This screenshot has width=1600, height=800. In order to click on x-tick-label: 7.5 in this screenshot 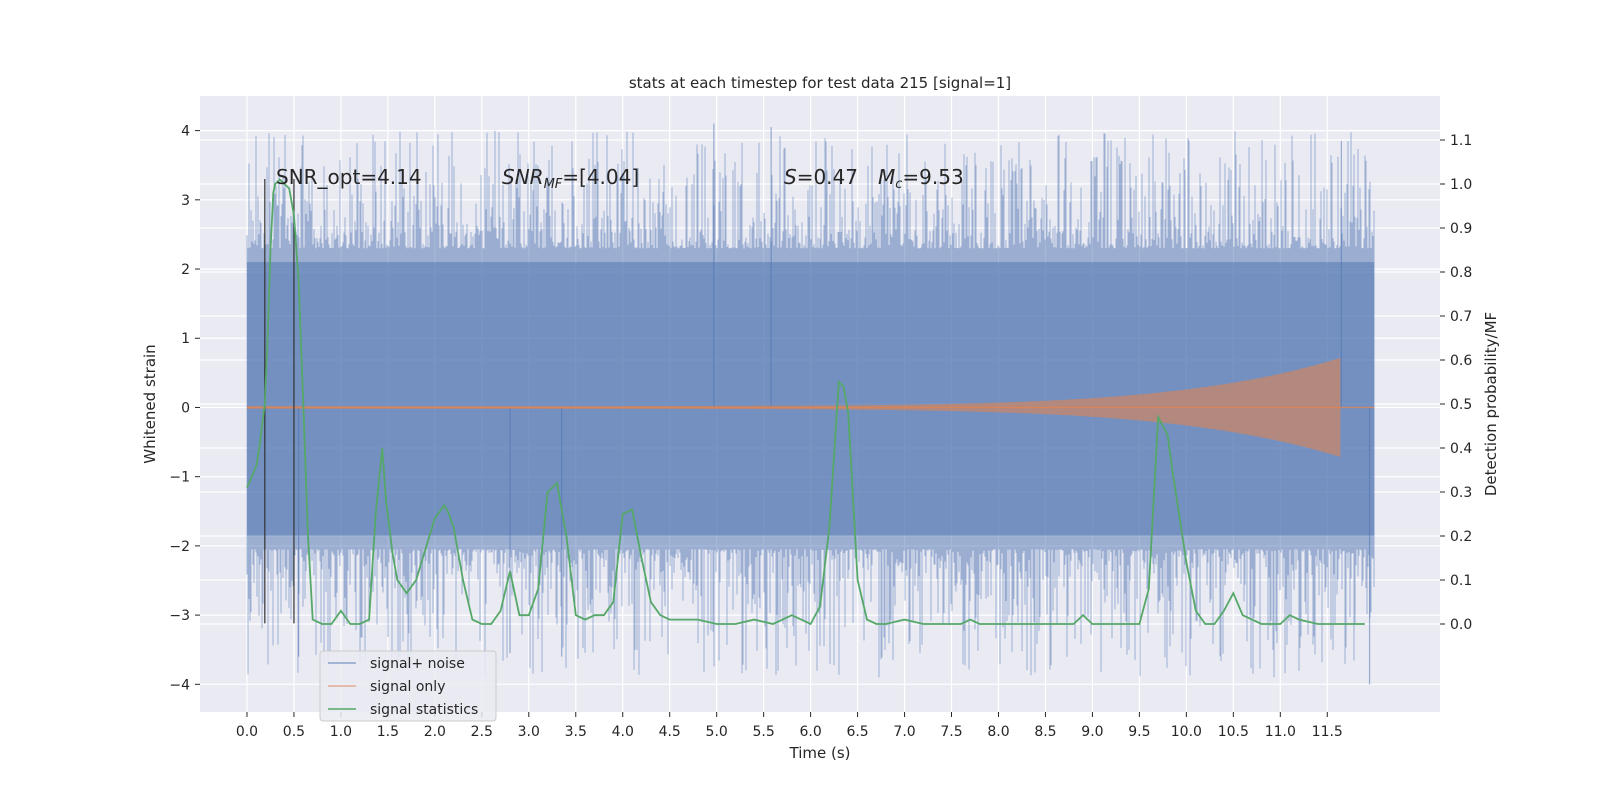, I will do `click(951, 732)`.